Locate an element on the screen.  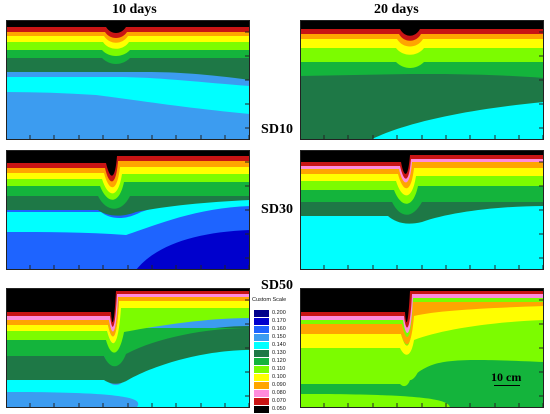
legend-value: 0.140 is located at coordinates (279, 345).